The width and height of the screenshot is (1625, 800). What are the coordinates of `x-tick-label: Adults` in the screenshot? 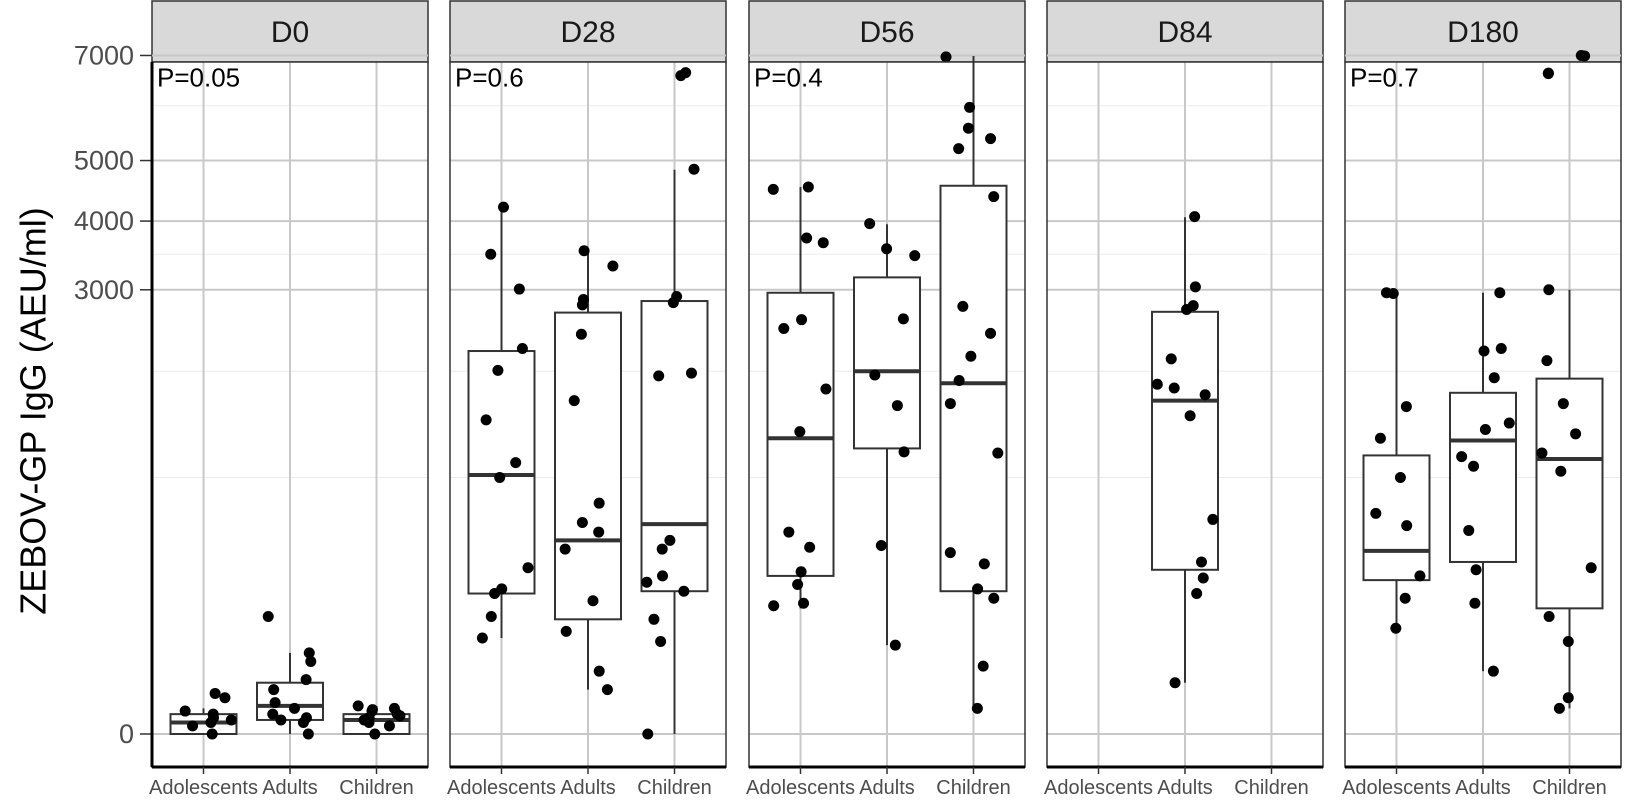 It's located at (1483, 788).